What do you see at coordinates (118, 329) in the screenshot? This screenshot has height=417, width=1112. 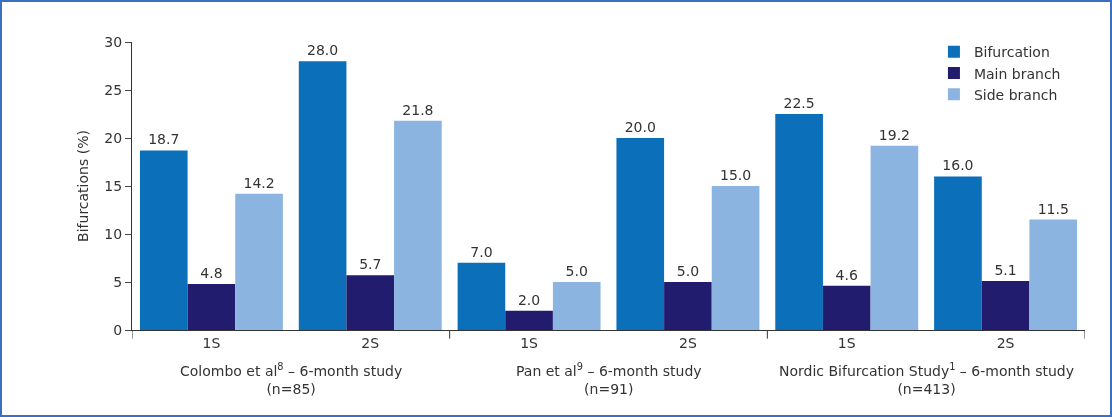 I see `y-tick-label: 0` at bounding box center [118, 329].